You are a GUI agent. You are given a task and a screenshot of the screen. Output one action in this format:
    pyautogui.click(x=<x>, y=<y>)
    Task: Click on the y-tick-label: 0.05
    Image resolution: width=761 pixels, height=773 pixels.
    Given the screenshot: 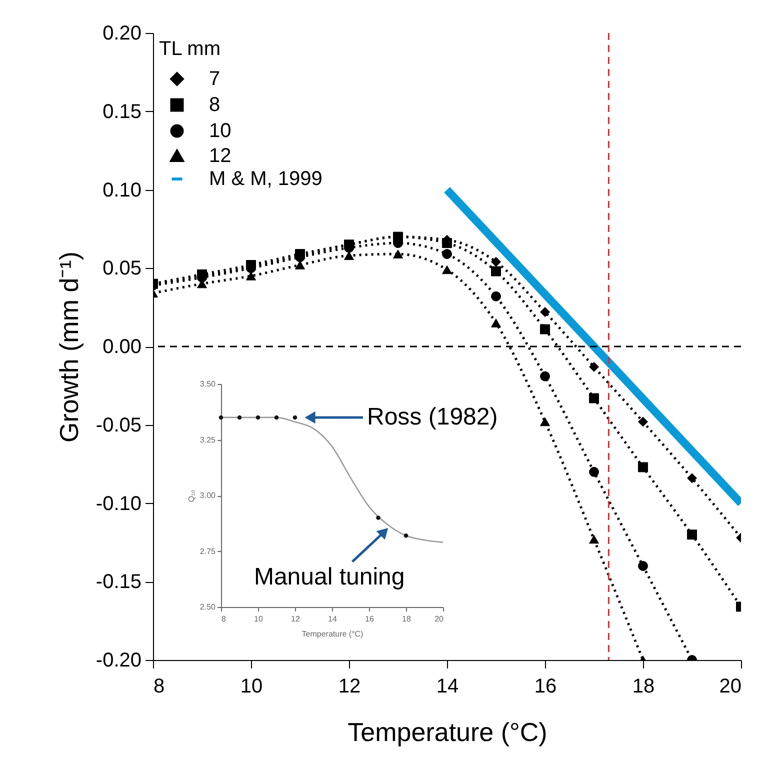 What is the action you would take?
    pyautogui.click(x=122, y=269)
    